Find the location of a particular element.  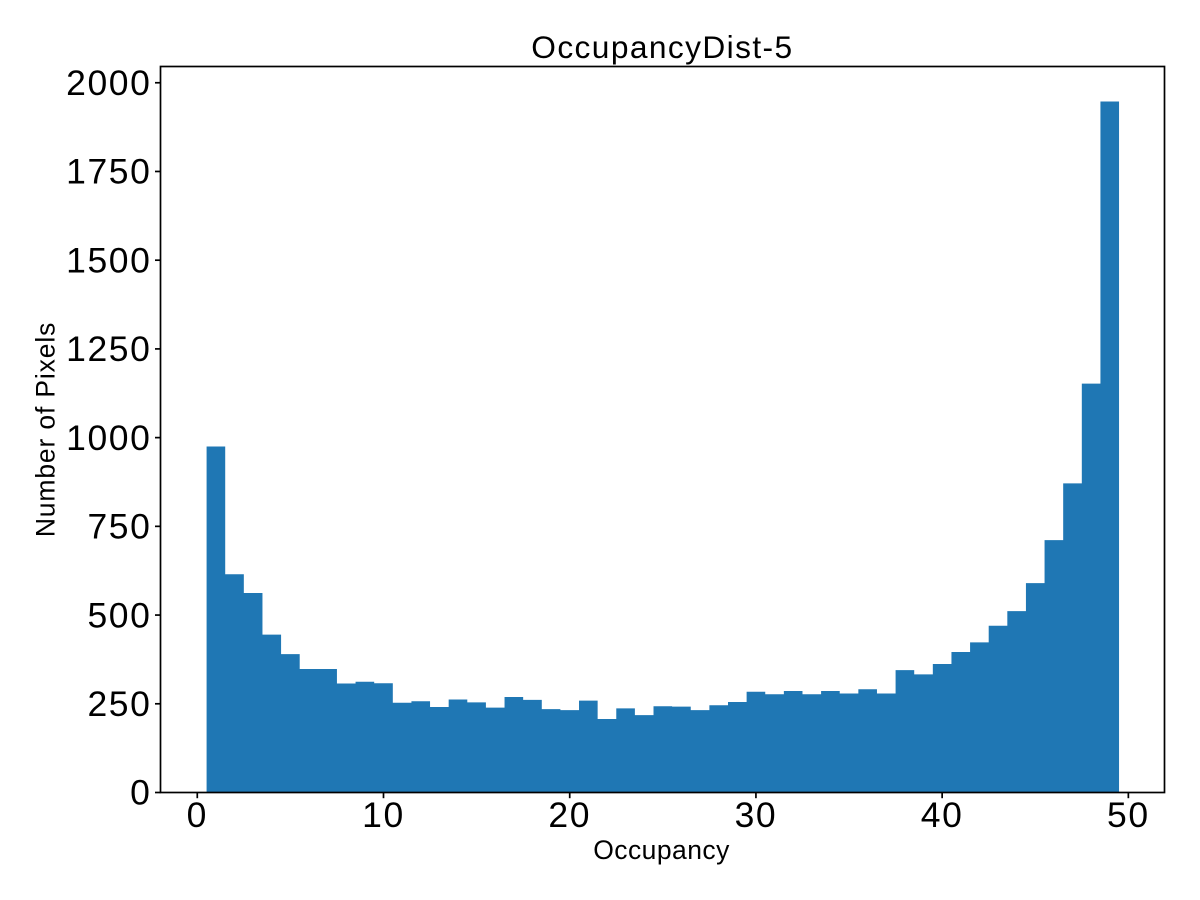

svg-text: 250 is located at coordinates (119, 704).